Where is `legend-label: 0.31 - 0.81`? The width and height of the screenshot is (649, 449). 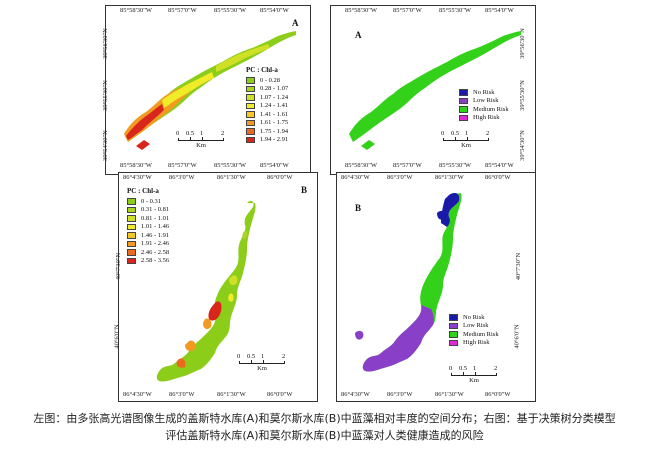
legend-label: 0.31 - 0.81 is located at coordinates (155, 210).